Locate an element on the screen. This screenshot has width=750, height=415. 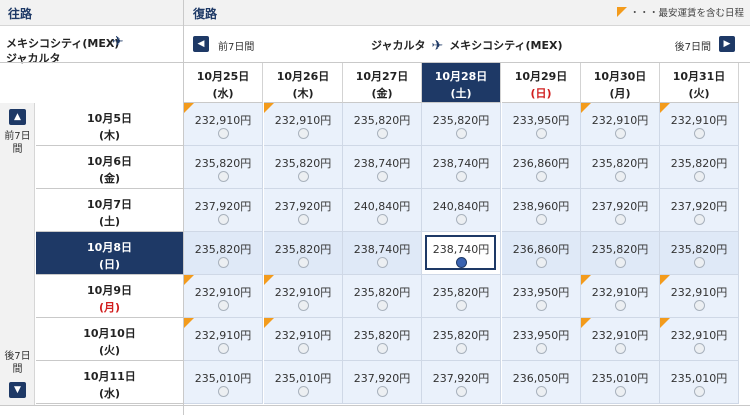
chevron-right-icon: ▶ is located at coordinates (727, 44).